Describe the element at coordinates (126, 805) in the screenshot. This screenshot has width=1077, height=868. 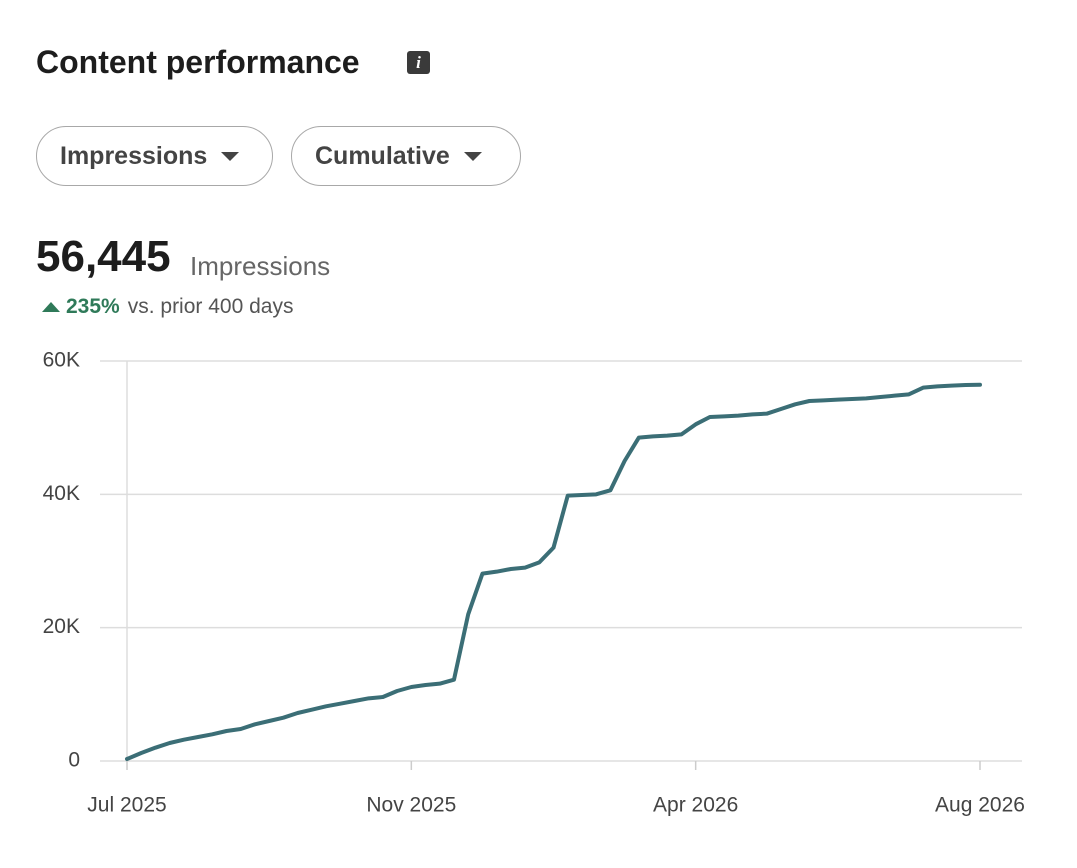
I see `x-tick-label: Jul 2025` at that location.